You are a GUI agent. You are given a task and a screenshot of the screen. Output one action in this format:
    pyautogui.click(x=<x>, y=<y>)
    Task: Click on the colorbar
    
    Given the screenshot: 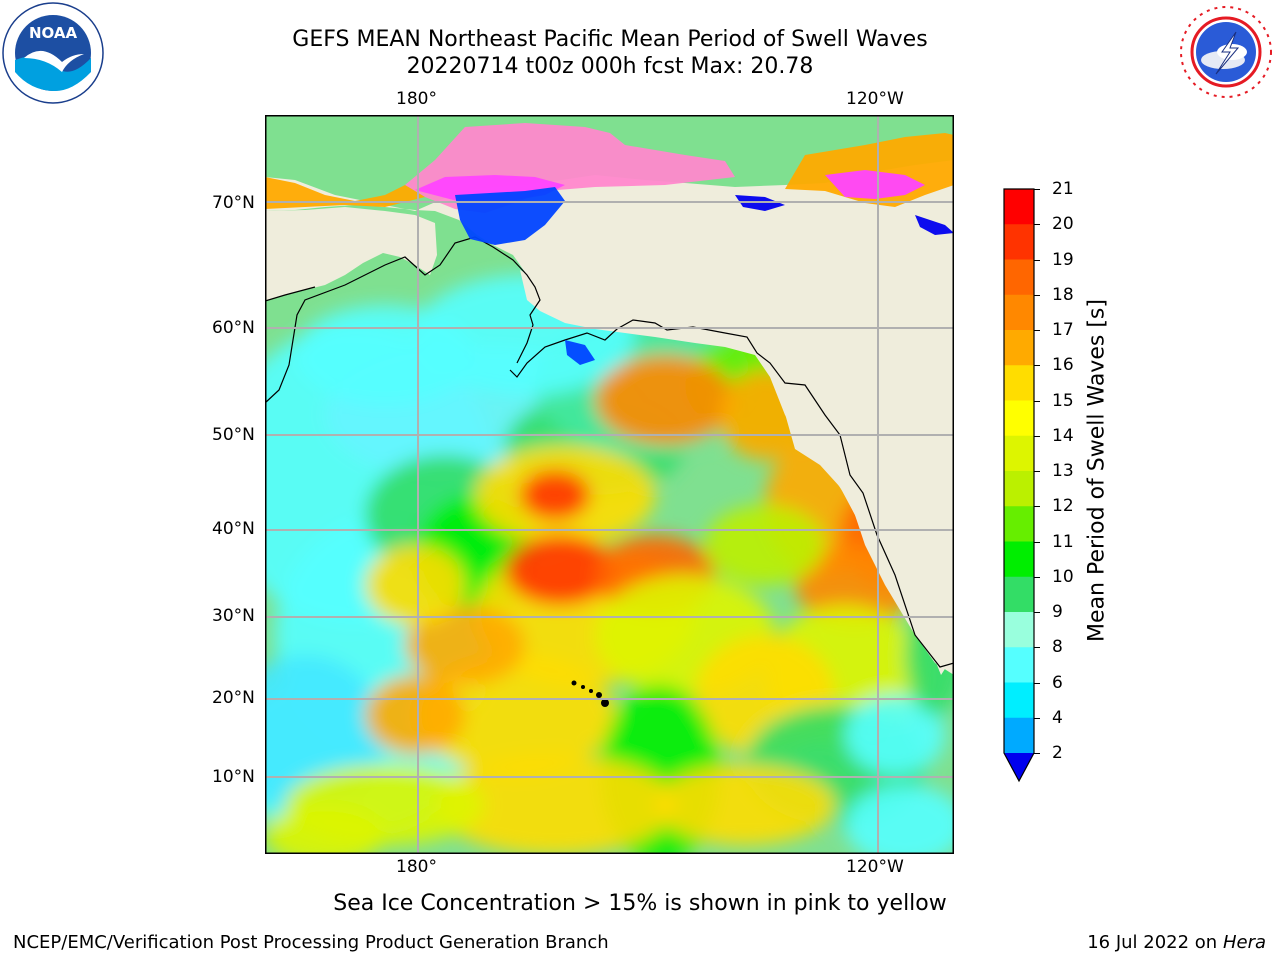 What is the action you would take?
    pyautogui.click(x=1020, y=486)
    